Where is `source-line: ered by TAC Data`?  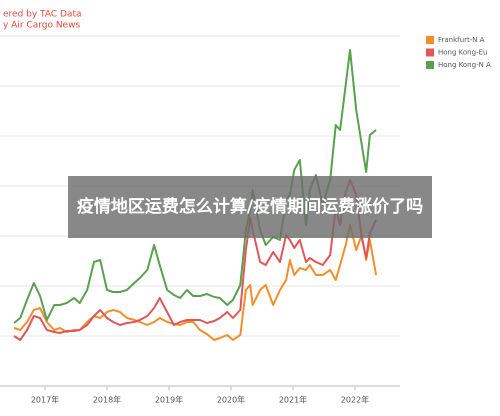
source-line: ered by TAC Data is located at coordinates (42, 15).